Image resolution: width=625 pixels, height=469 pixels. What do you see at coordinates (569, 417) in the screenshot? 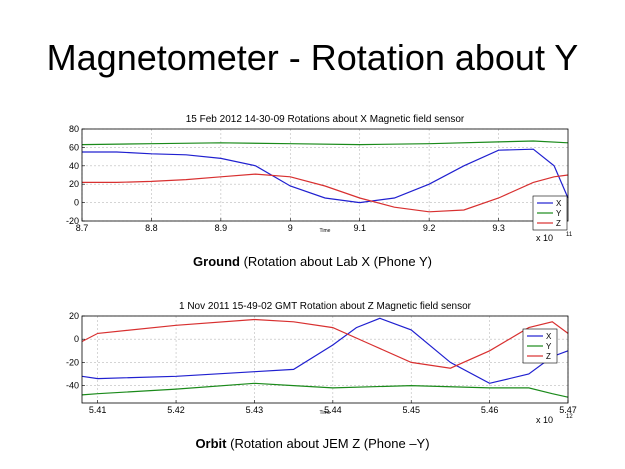
I see `x-exponent: 12` at bounding box center [569, 417].